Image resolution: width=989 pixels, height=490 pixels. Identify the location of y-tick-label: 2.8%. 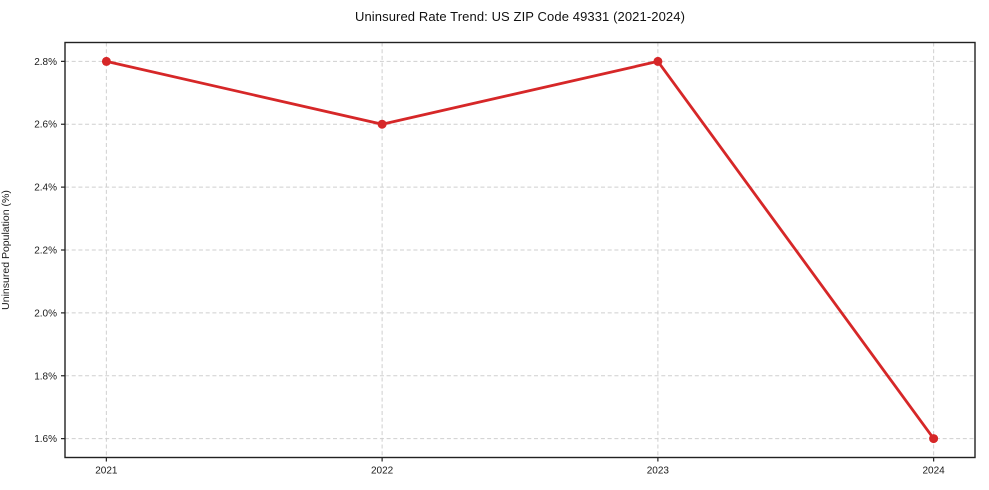
(45, 62).